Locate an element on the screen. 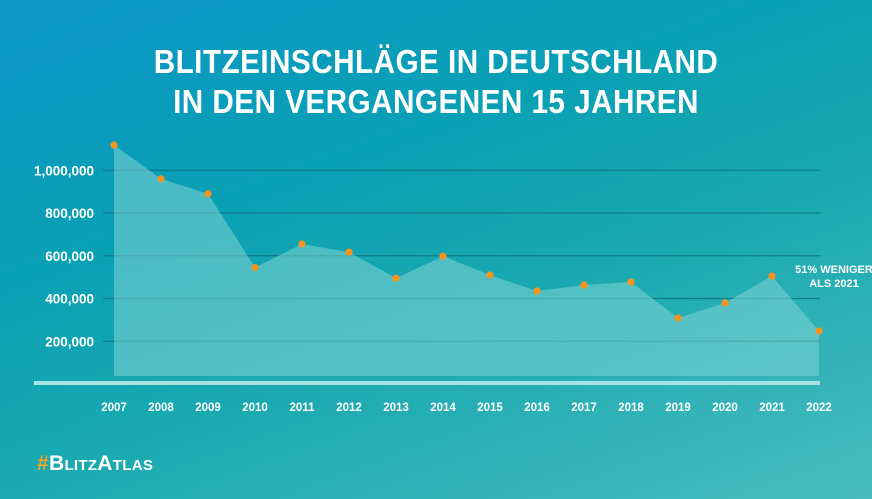 This screenshot has width=872, height=499. annotation: 51% WENIGER ALS 2021 is located at coordinates (833, 277).